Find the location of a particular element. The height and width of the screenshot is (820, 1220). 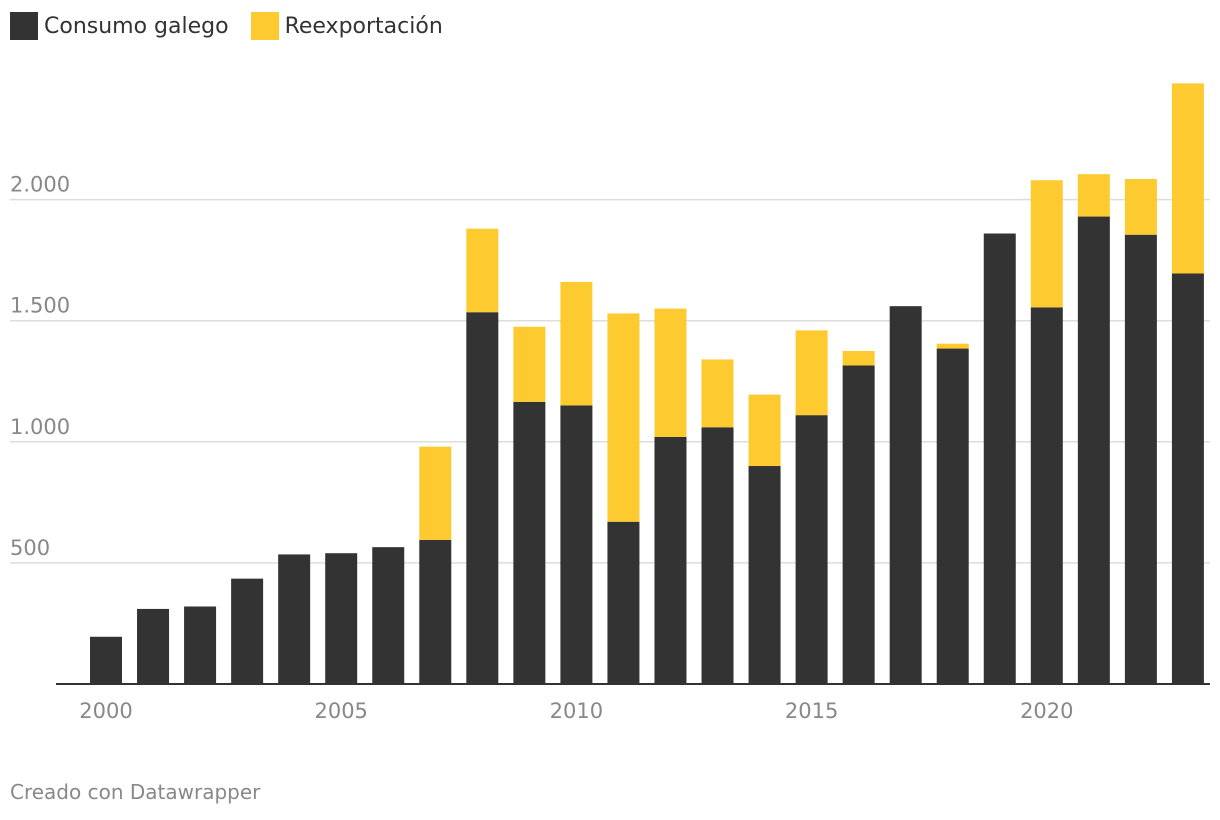

bar-consumo-2003 is located at coordinates (247, 631).